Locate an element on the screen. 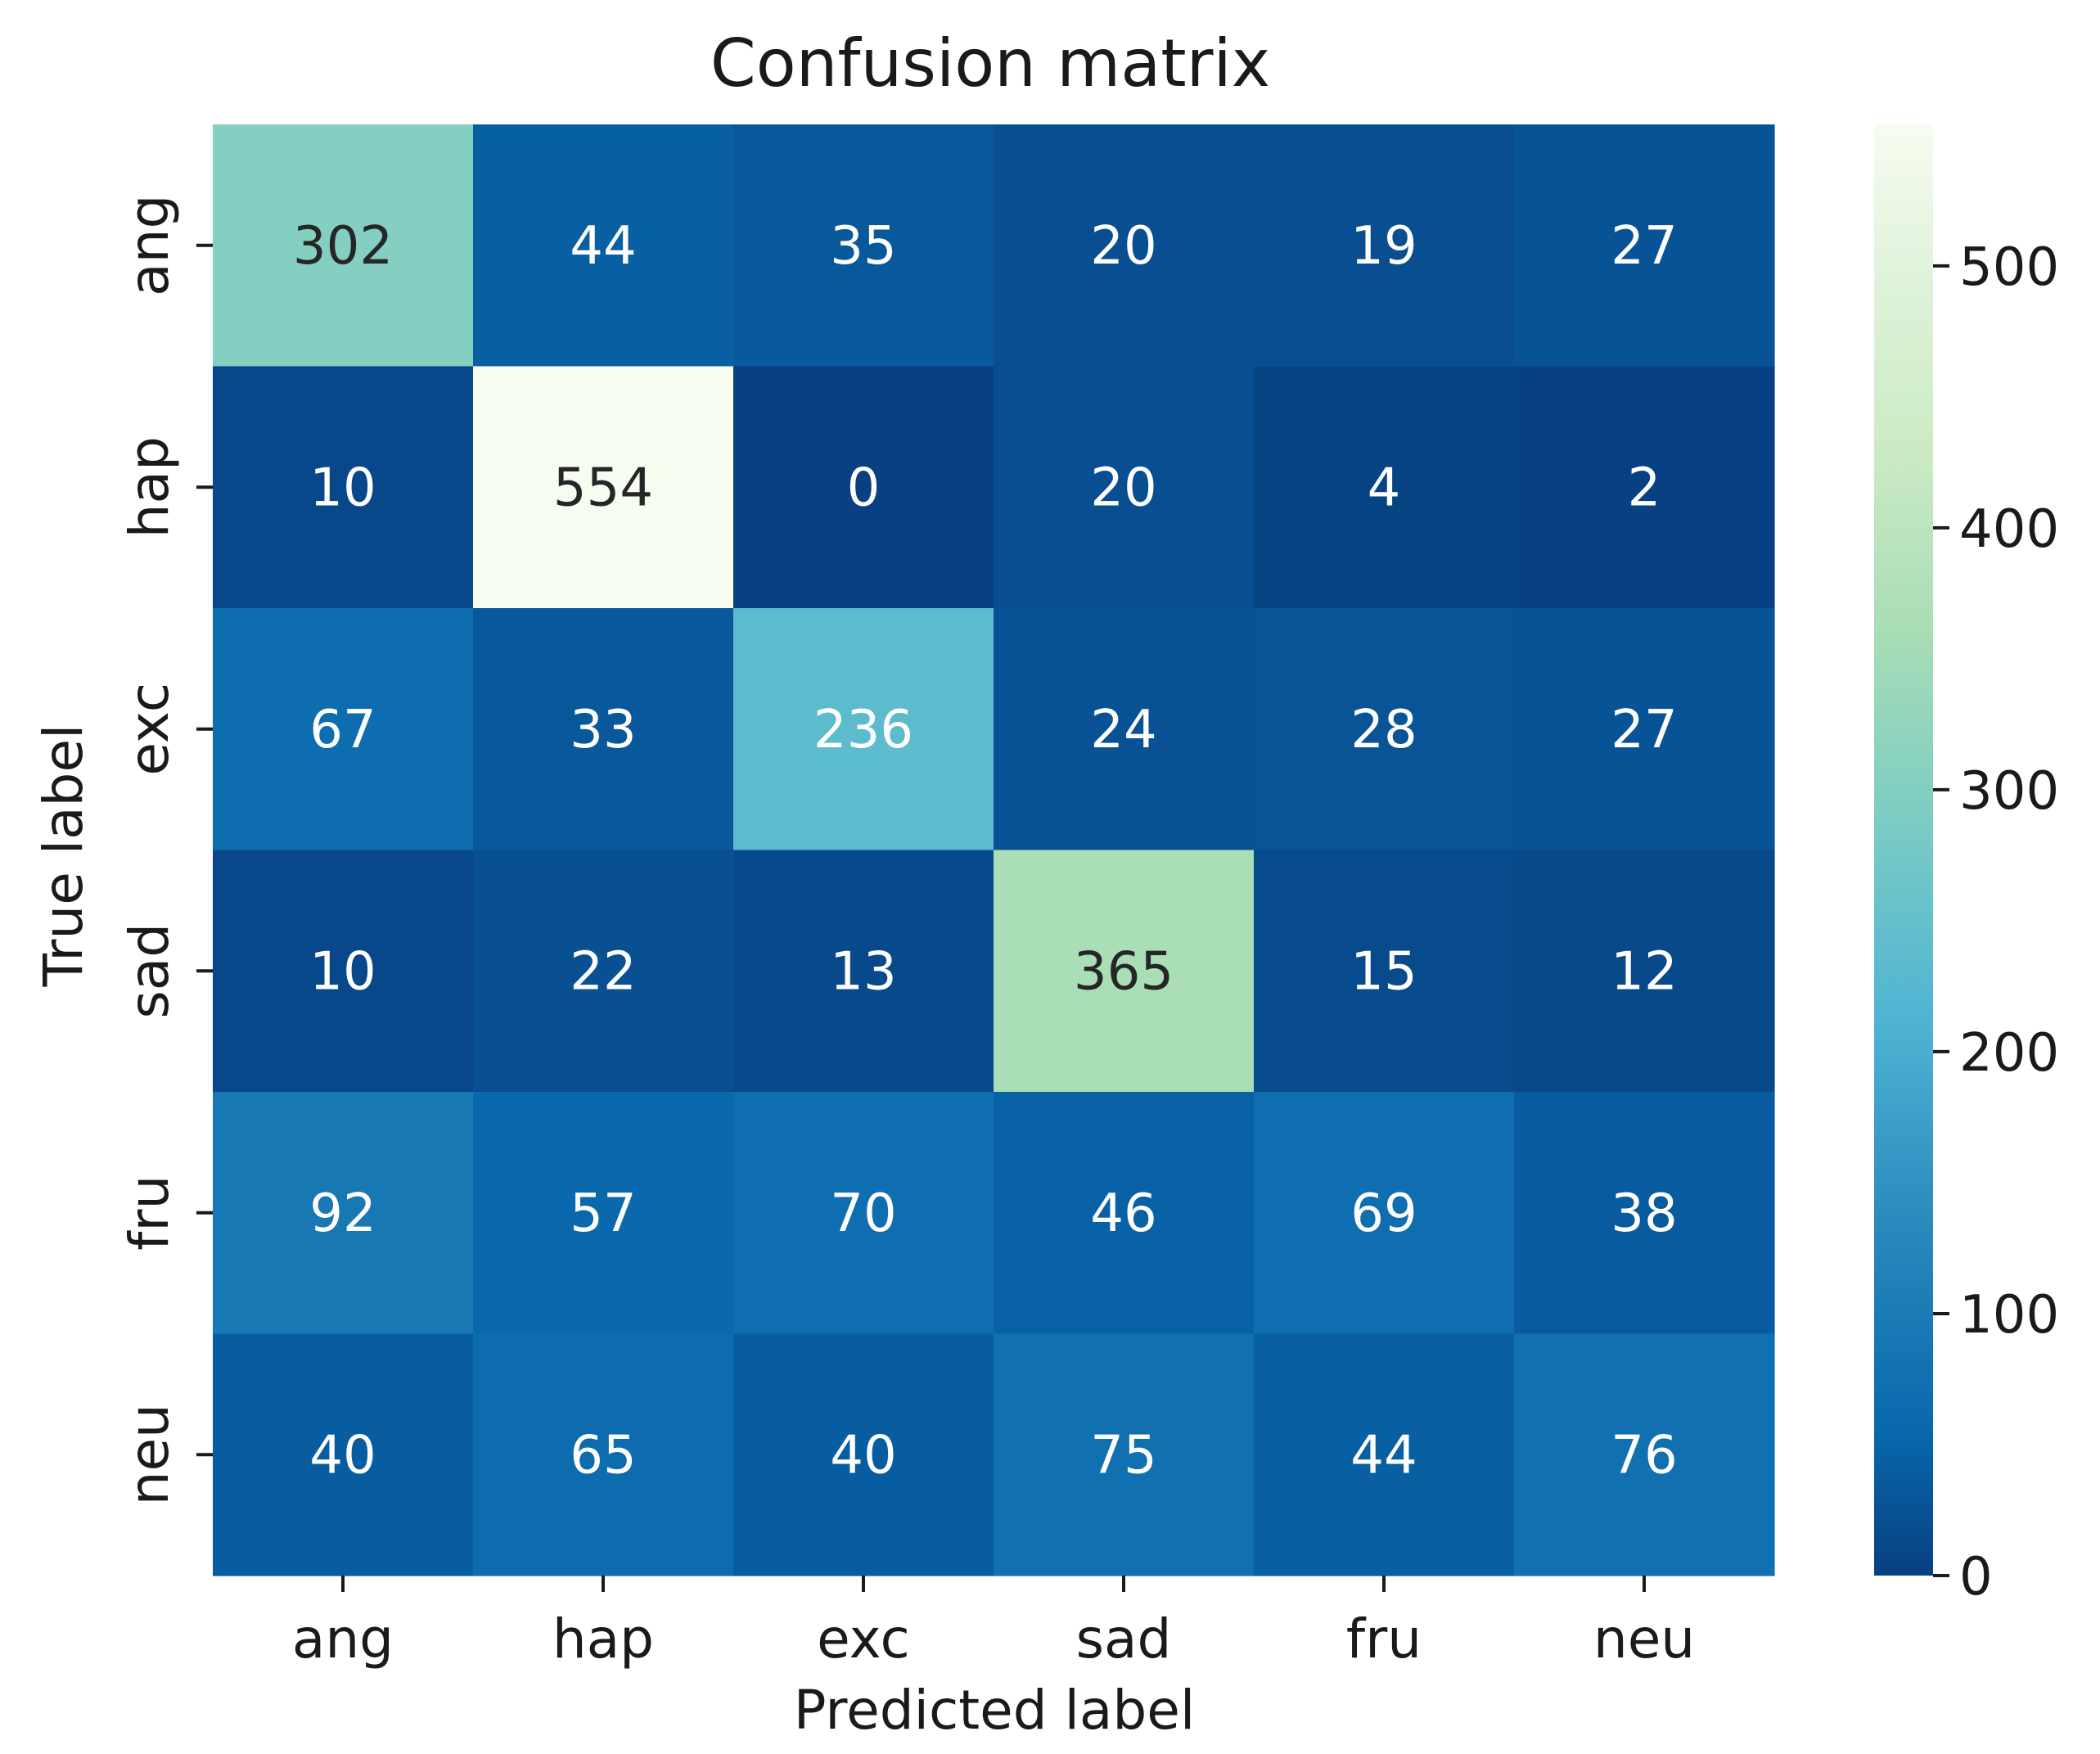 This screenshot has width=2100, height=1754. cell-value-exc-hap: 33 is located at coordinates (603, 730).